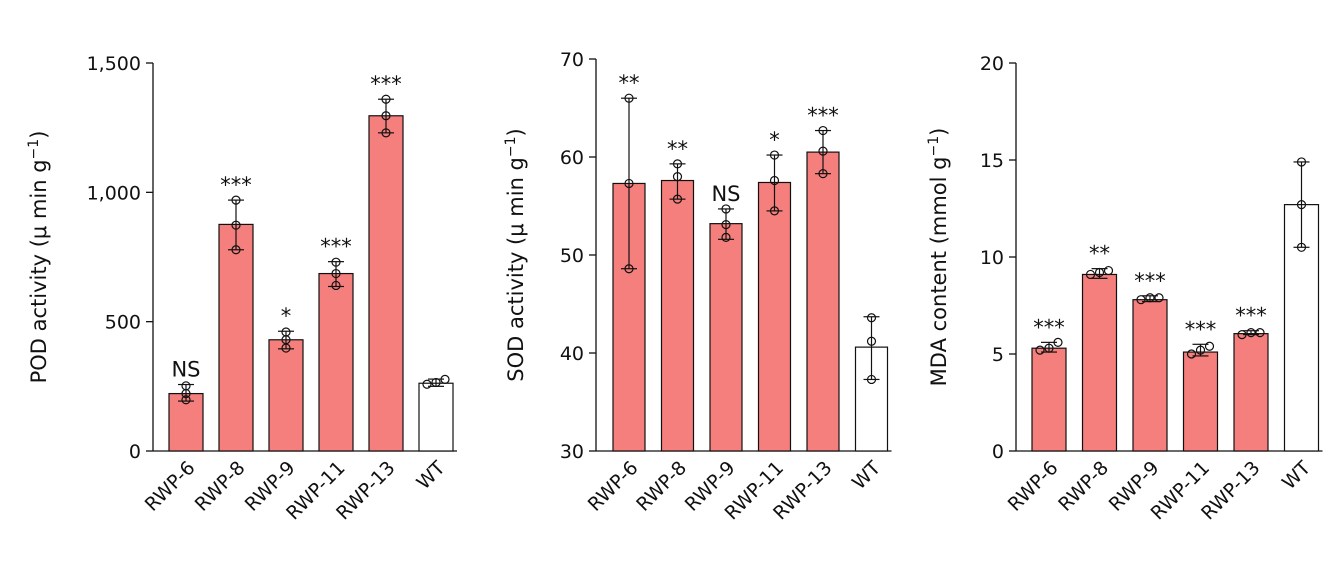 The width and height of the screenshot is (1339, 563). Describe the element at coordinates (774, 140) in the screenshot. I see `significance-label: *` at that location.